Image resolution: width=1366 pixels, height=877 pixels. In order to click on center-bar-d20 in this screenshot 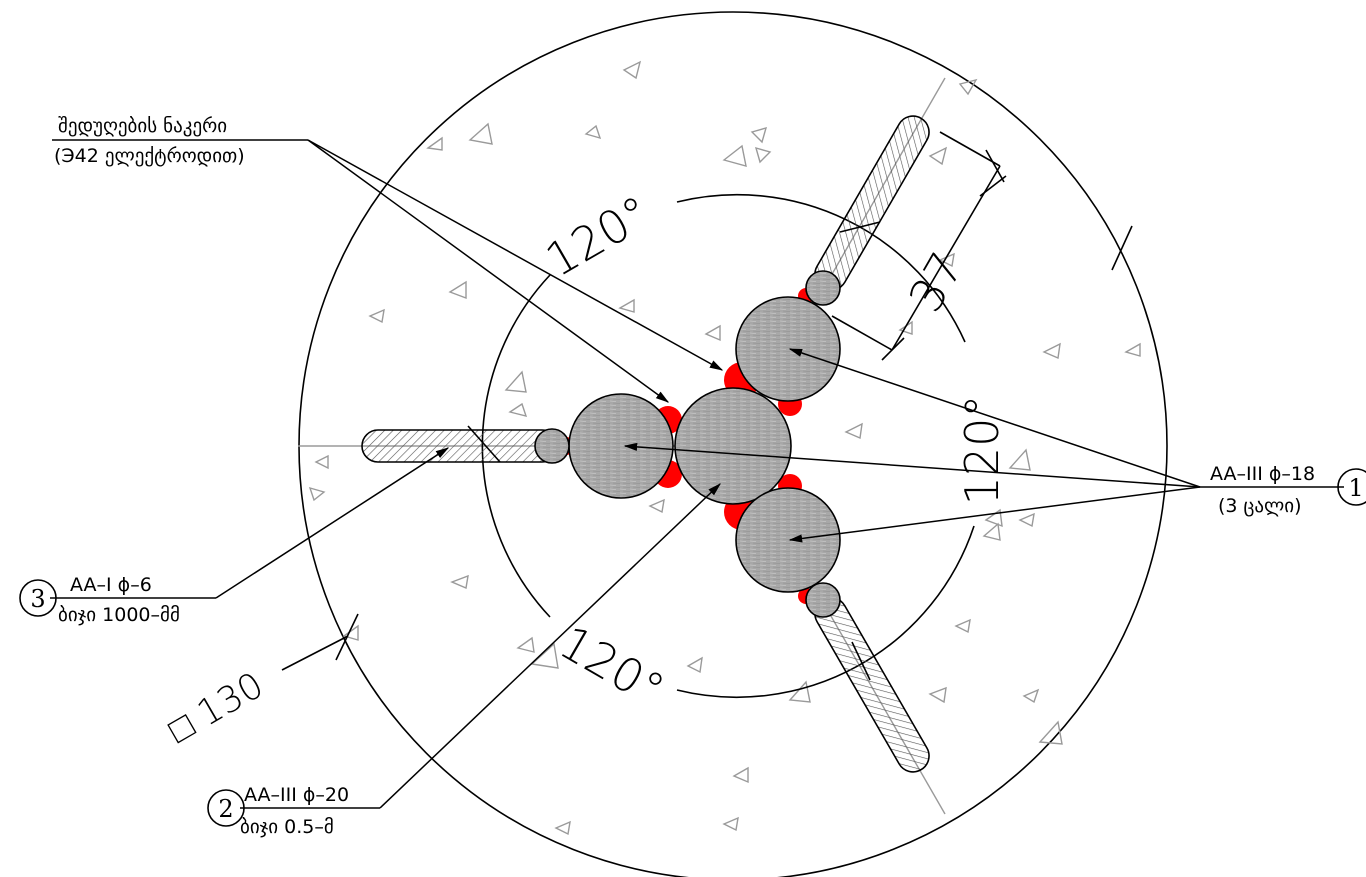, I will do `click(733, 446)`.